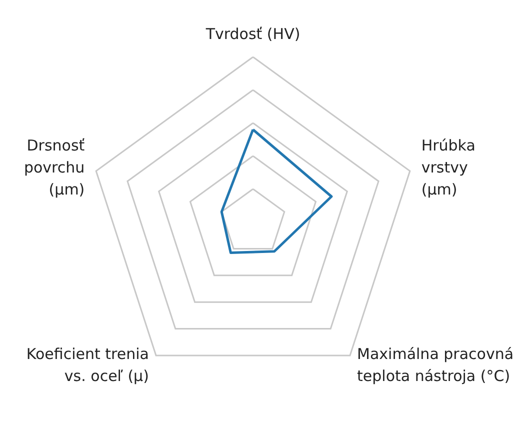 The width and height of the screenshot is (516, 446). Describe the element at coordinates (435, 365) in the screenshot. I see `spoke-label: Maximálna pracovná teplota nástroja (°C)` at that location.